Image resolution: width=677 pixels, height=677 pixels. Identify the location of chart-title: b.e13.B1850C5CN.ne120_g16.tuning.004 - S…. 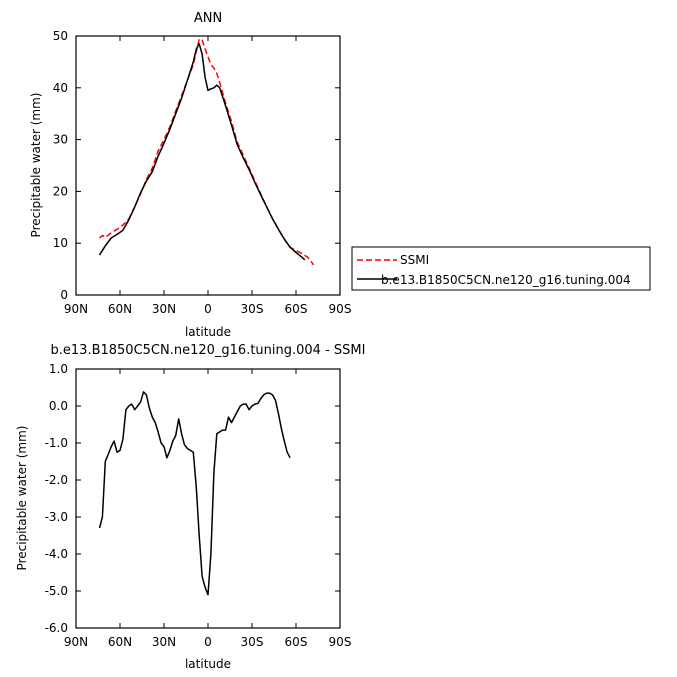
(208, 350).